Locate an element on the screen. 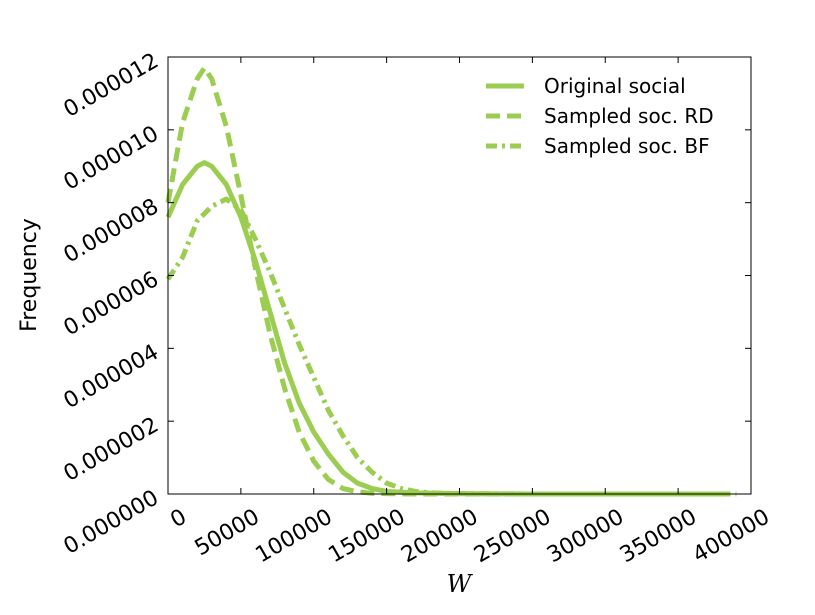 The width and height of the screenshot is (815, 615). legend-label-2: Sampled soc. RD is located at coordinates (629, 116).